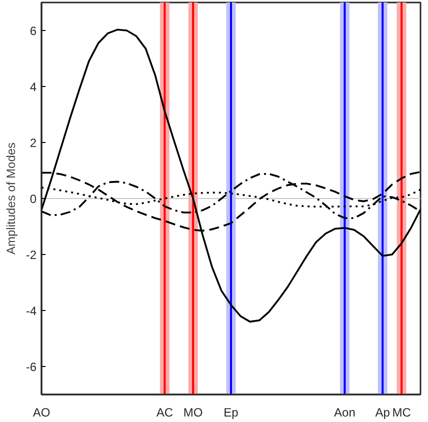 This screenshot has width=428, height=422. I want to click on x-tick-label: AC, so click(165, 413).